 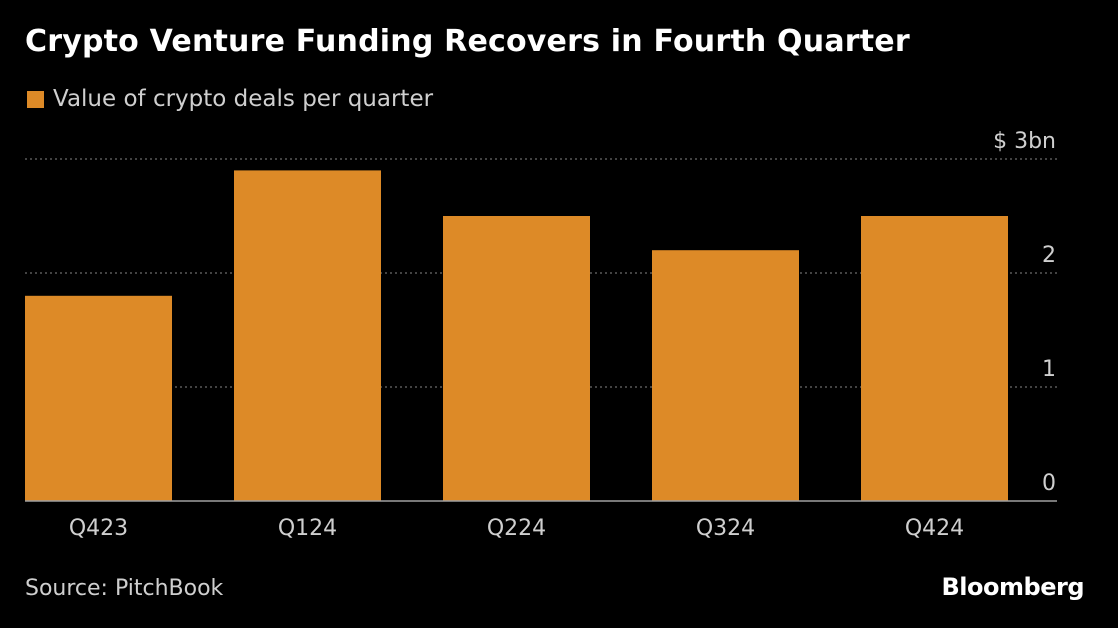 What do you see at coordinates (934, 528) in the screenshot?
I see `x-tick-label: Q424` at bounding box center [934, 528].